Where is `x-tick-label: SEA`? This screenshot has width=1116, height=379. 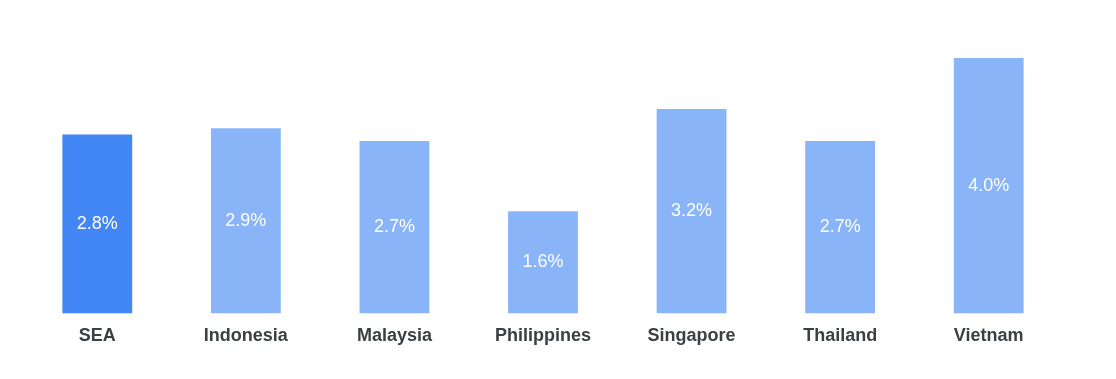
x-tick-label: SEA is located at coordinates (97, 335).